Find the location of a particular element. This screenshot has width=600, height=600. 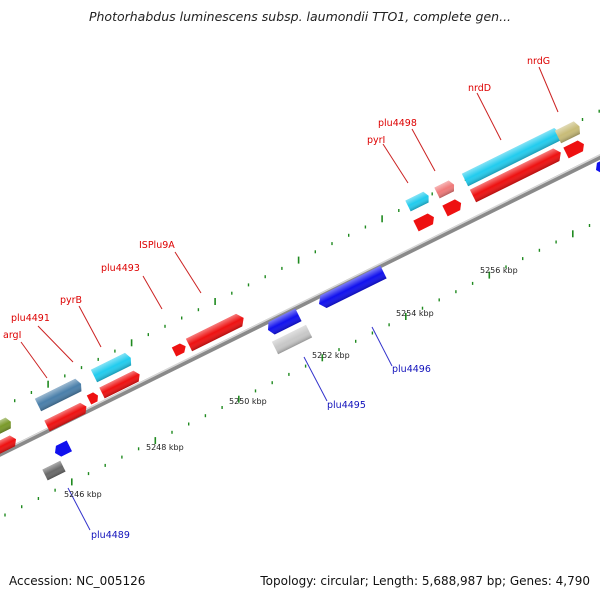

gene-red-c is located at coordinates (93, 398).